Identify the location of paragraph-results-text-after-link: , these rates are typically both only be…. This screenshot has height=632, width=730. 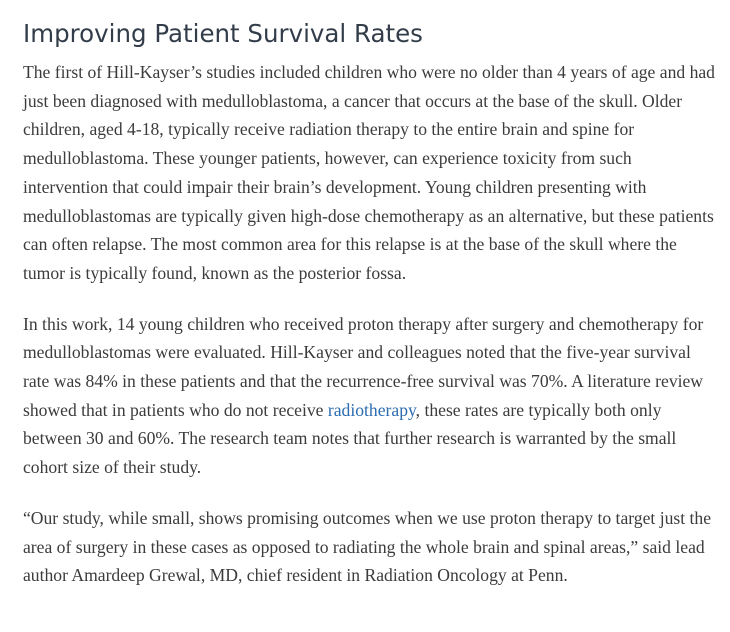
(350, 438).